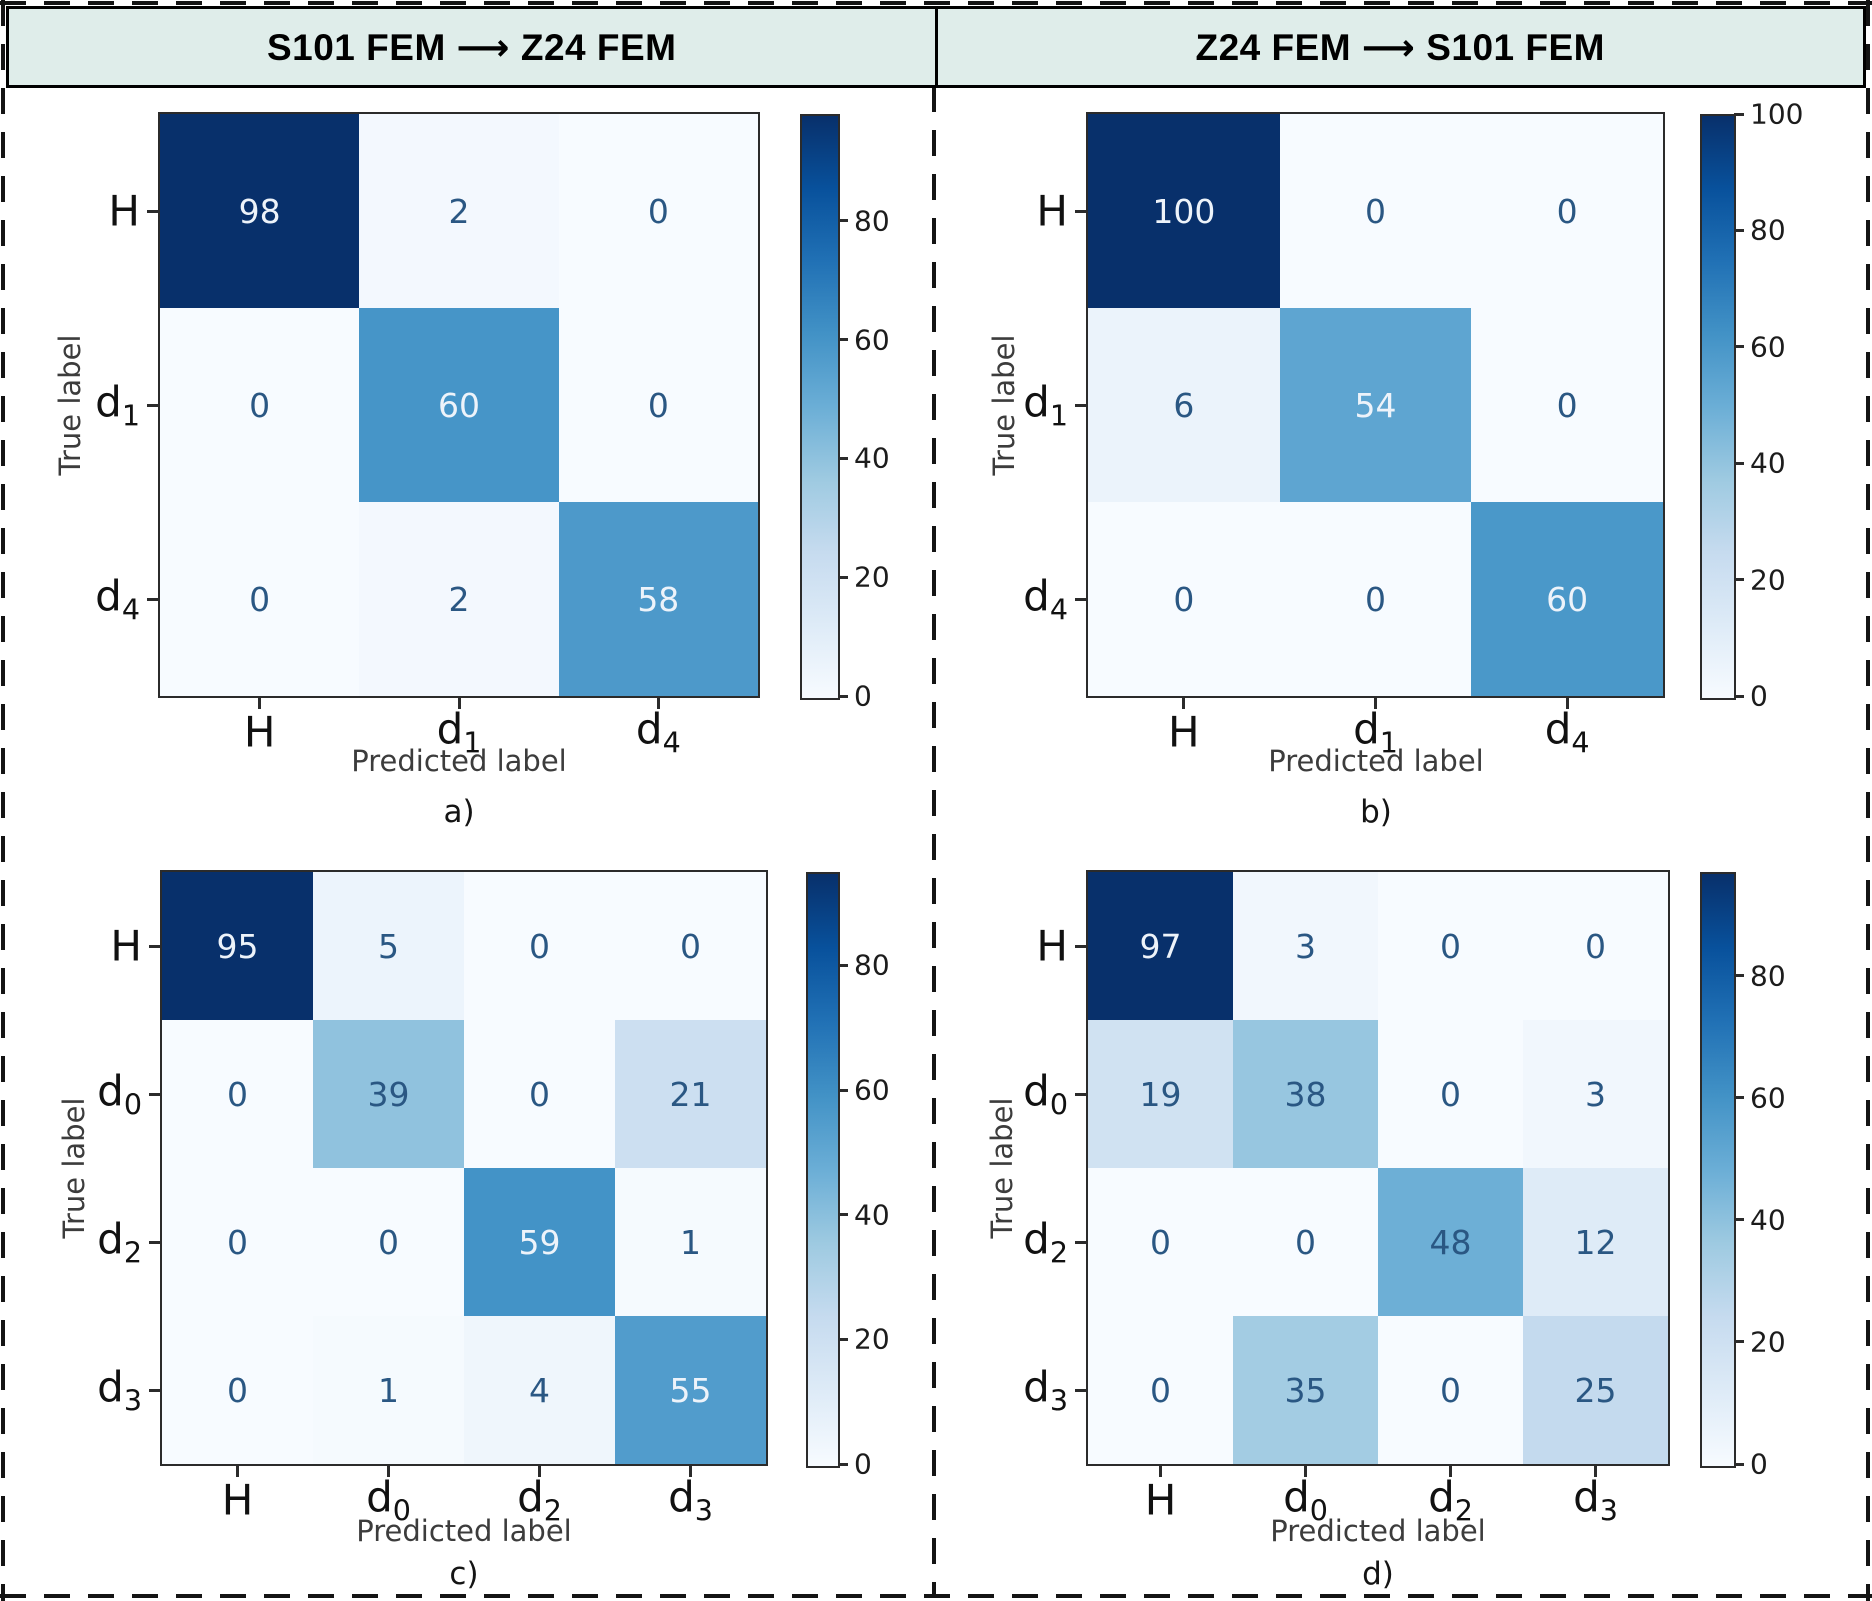 The height and width of the screenshot is (1601, 1872). Describe the element at coordinates (1045, 1390) in the screenshot. I see `ytick-label: d3` at that location.